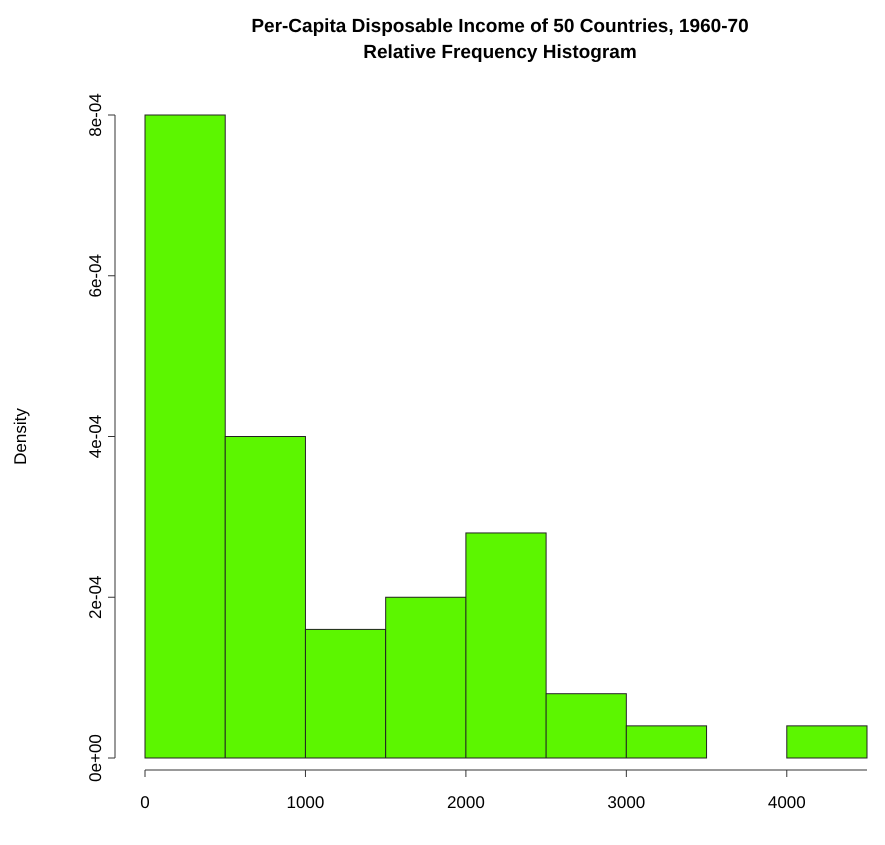 The image size is (885, 845). What do you see at coordinates (95, 276) in the screenshot?
I see `y-tick-label: 6e-04` at bounding box center [95, 276].